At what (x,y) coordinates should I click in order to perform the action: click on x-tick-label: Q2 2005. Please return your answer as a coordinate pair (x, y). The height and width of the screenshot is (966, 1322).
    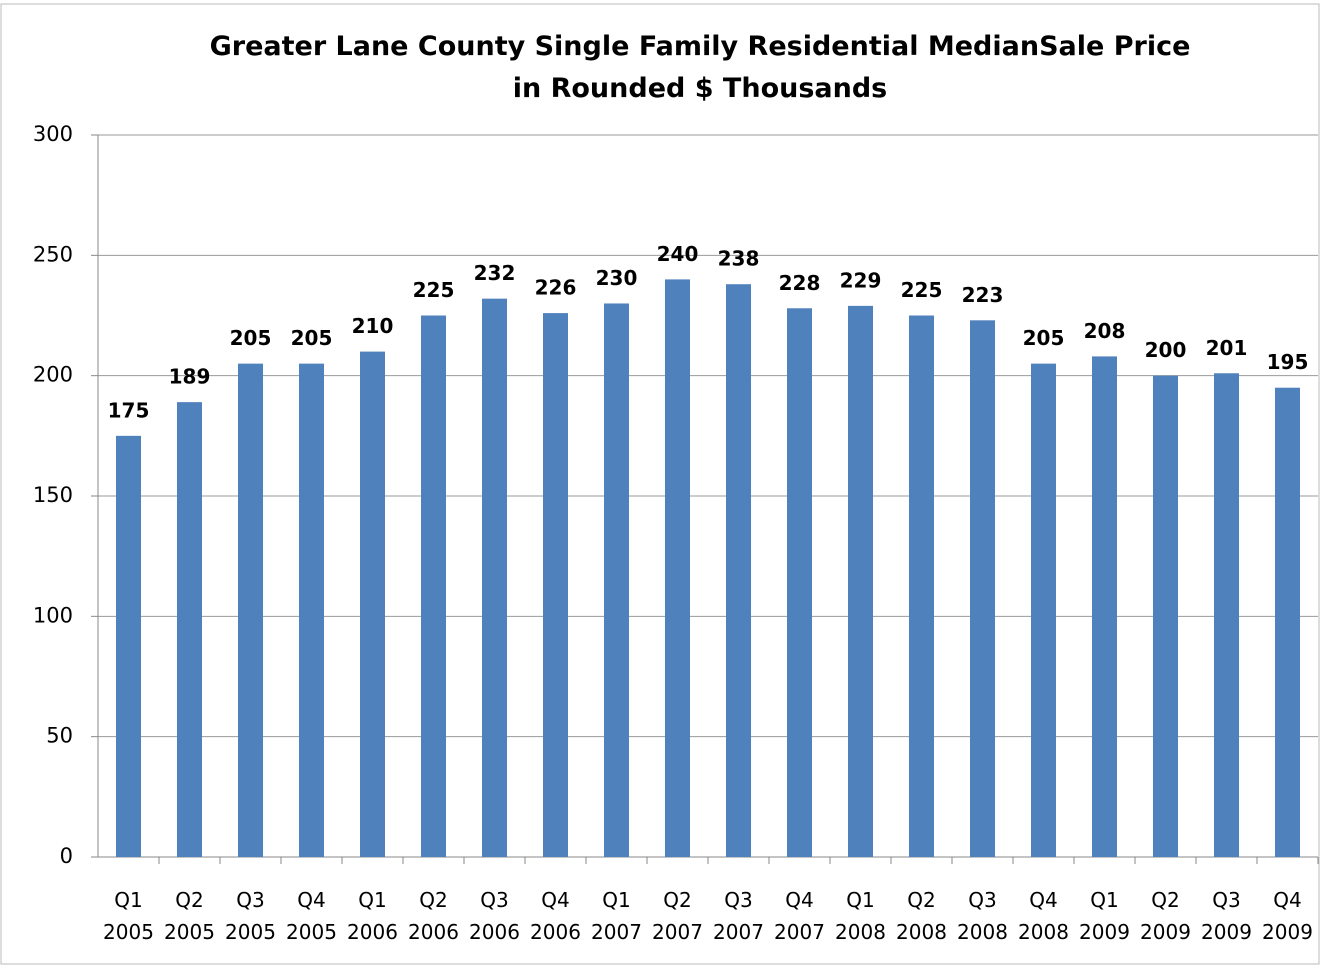
    Looking at the image, I should click on (189, 916).